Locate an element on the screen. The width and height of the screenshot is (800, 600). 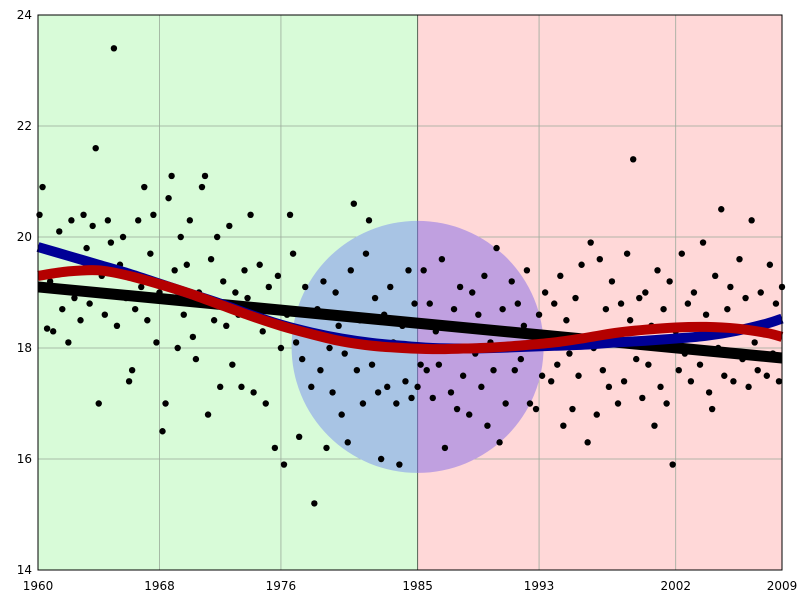
linear-trend-line is located at coordinates (410, 322).